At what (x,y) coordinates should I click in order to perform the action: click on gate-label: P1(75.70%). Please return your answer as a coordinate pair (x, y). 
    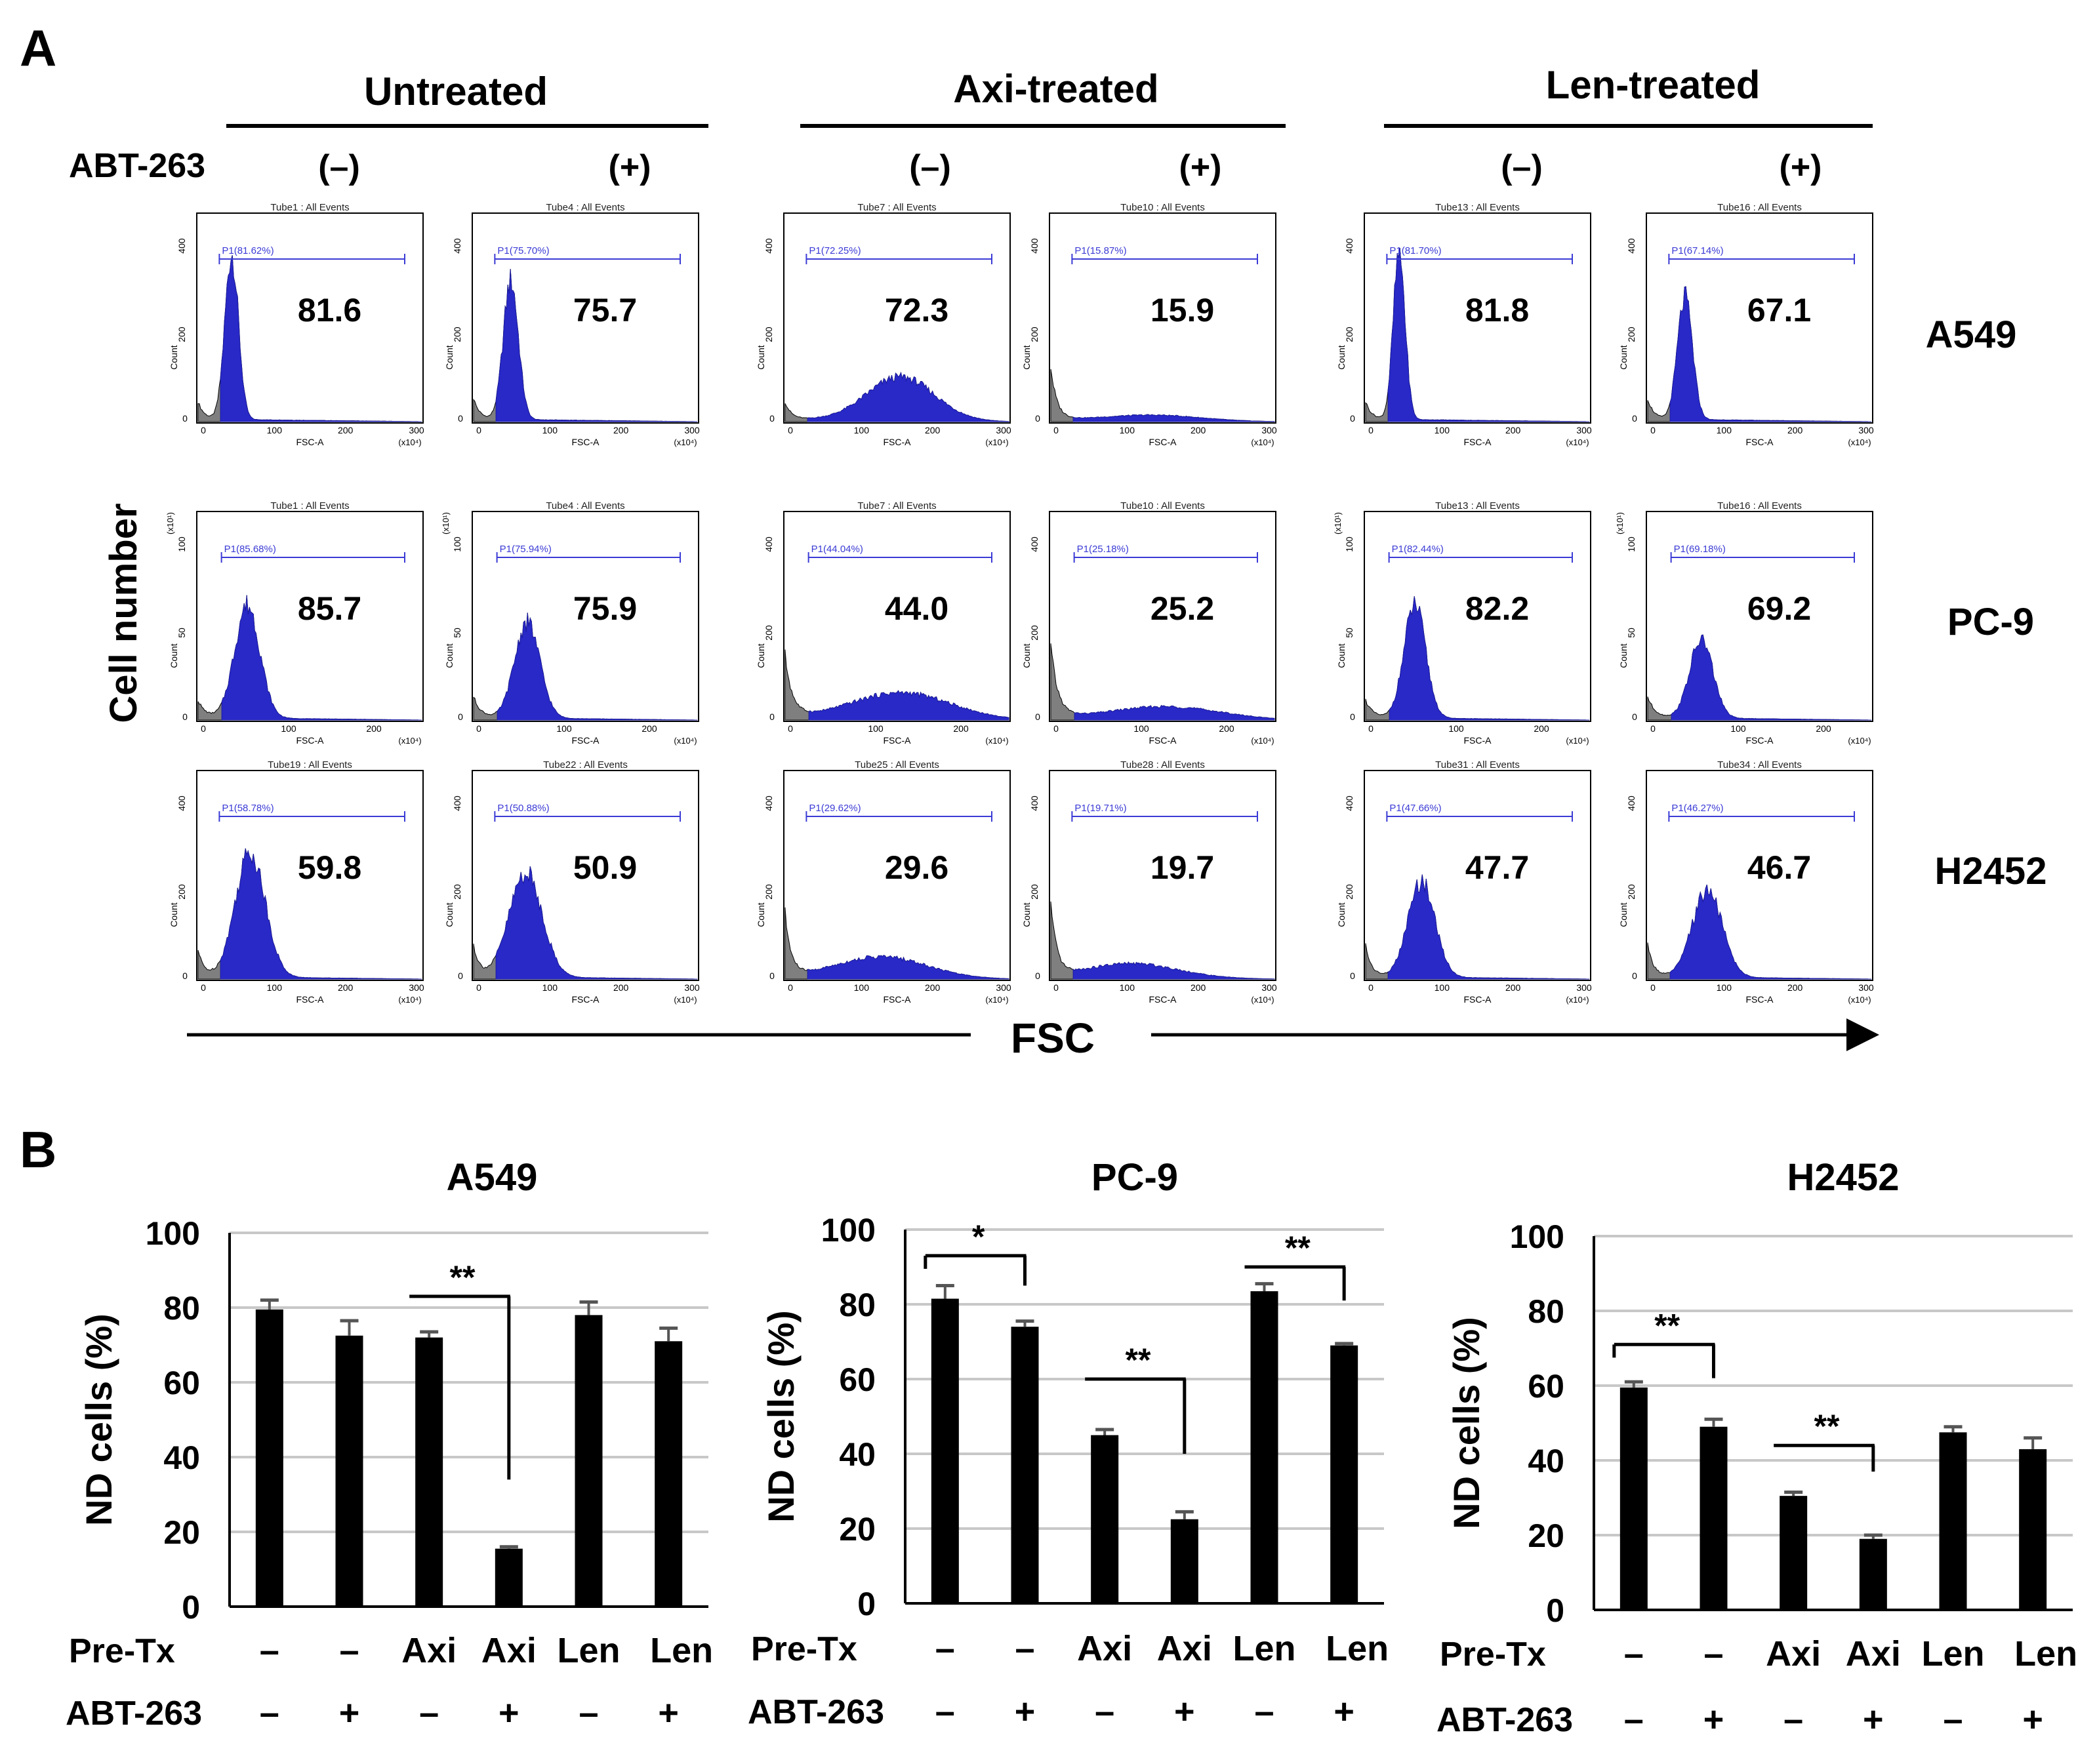
    Looking at the image, I should click on (523, 251).